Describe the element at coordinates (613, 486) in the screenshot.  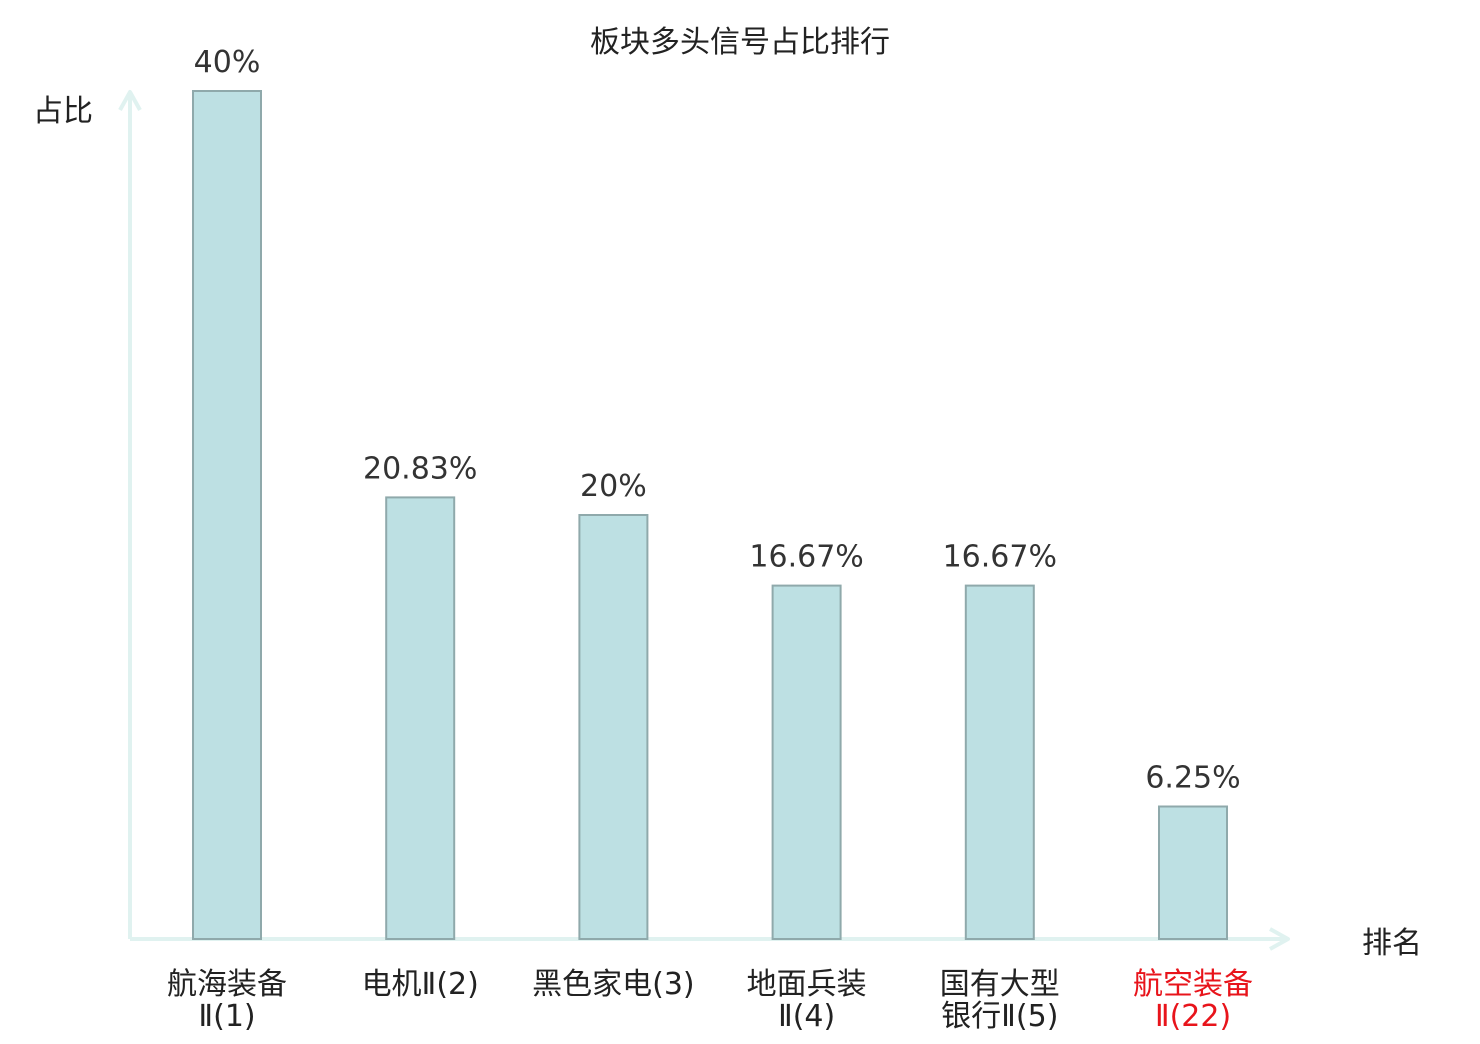
I see `value-label-3: 20%` at that location.